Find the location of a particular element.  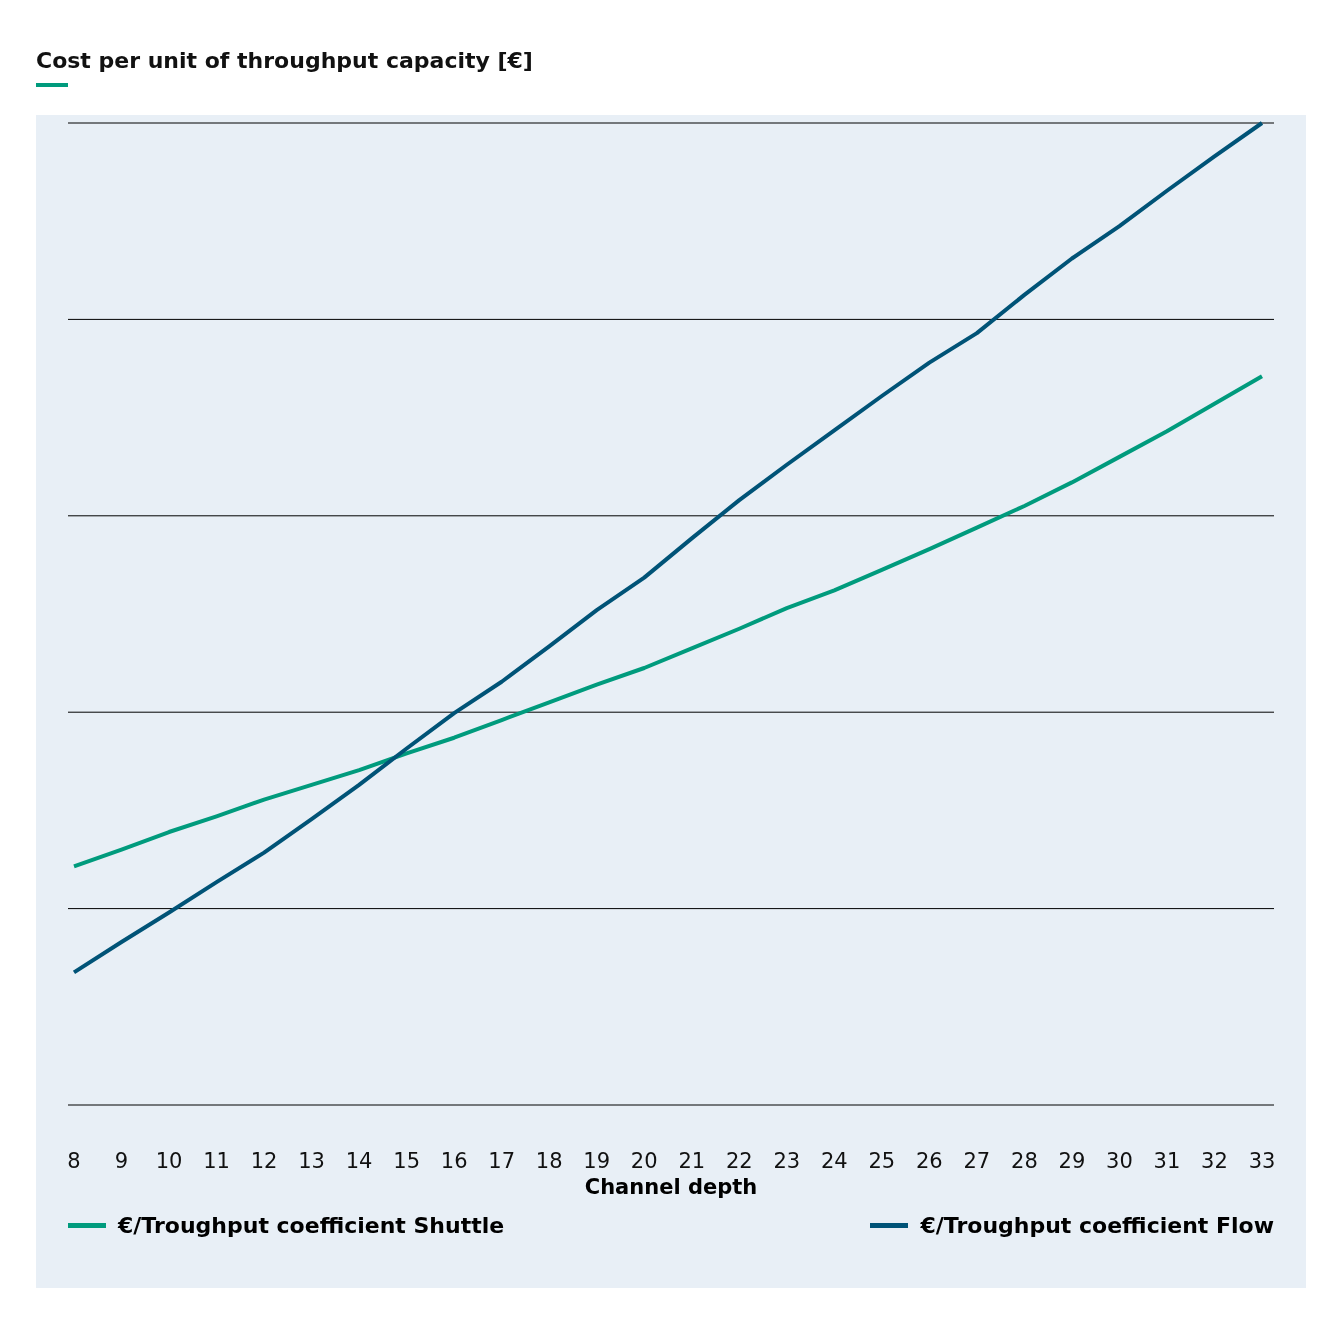

x-axis-title: Channel depth is located at coordinates (671, 1187).